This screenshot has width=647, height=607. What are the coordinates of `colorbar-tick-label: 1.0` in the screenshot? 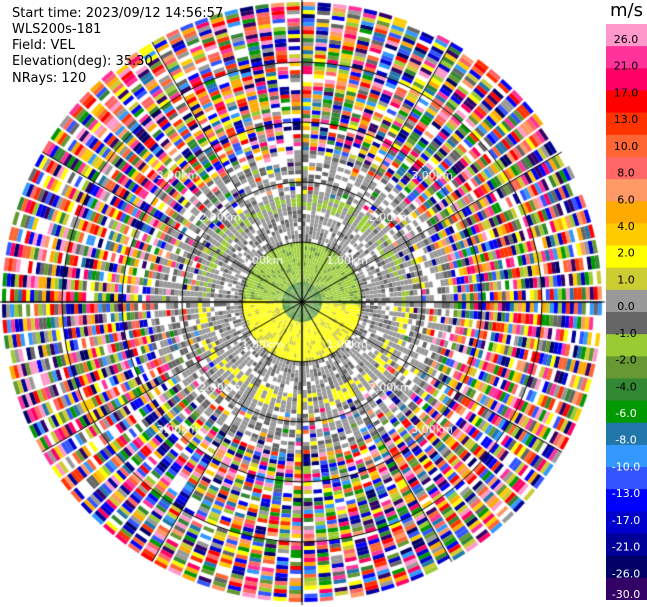 It's located at (626, 279).